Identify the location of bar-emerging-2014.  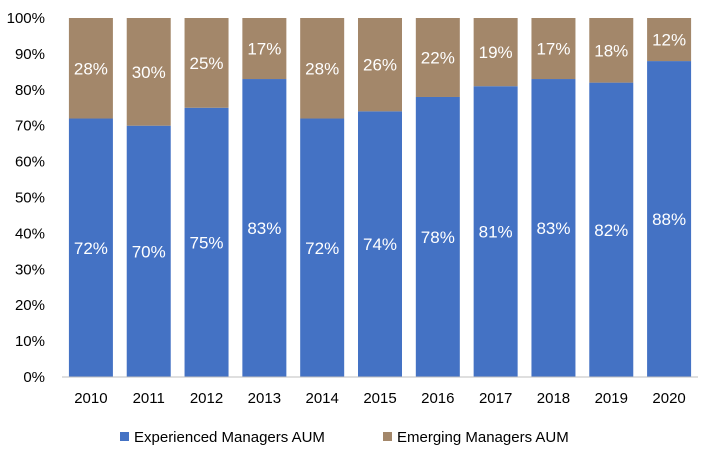
(322, 68).